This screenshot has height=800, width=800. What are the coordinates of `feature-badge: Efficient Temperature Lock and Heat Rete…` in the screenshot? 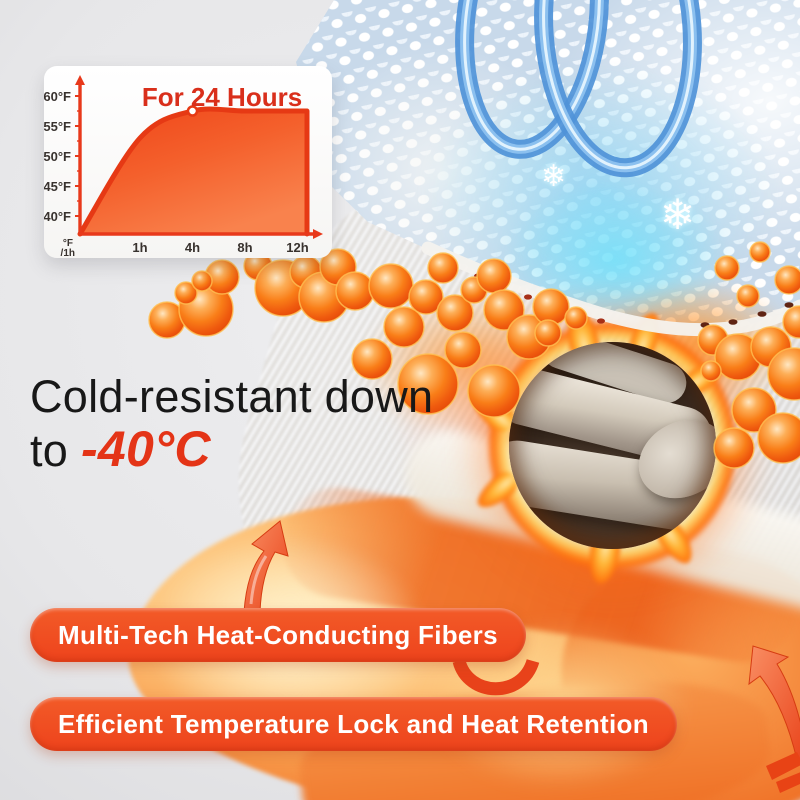 It's located at (353, 724).